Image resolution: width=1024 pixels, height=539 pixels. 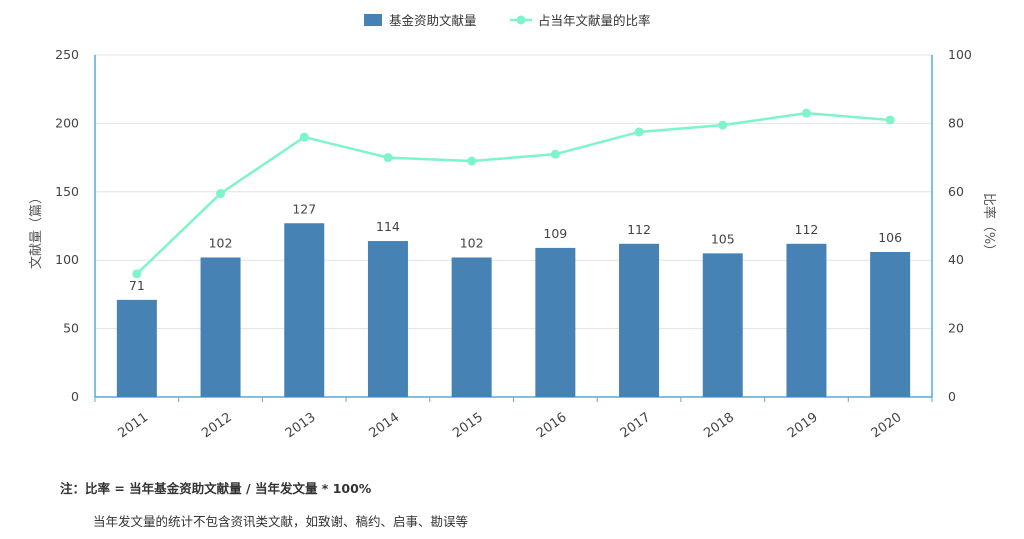 What do you see at coordinates (468, 425) in the screenshot?
I see `x-tick-label-2015: 2015` at bounding box center [468, 425].